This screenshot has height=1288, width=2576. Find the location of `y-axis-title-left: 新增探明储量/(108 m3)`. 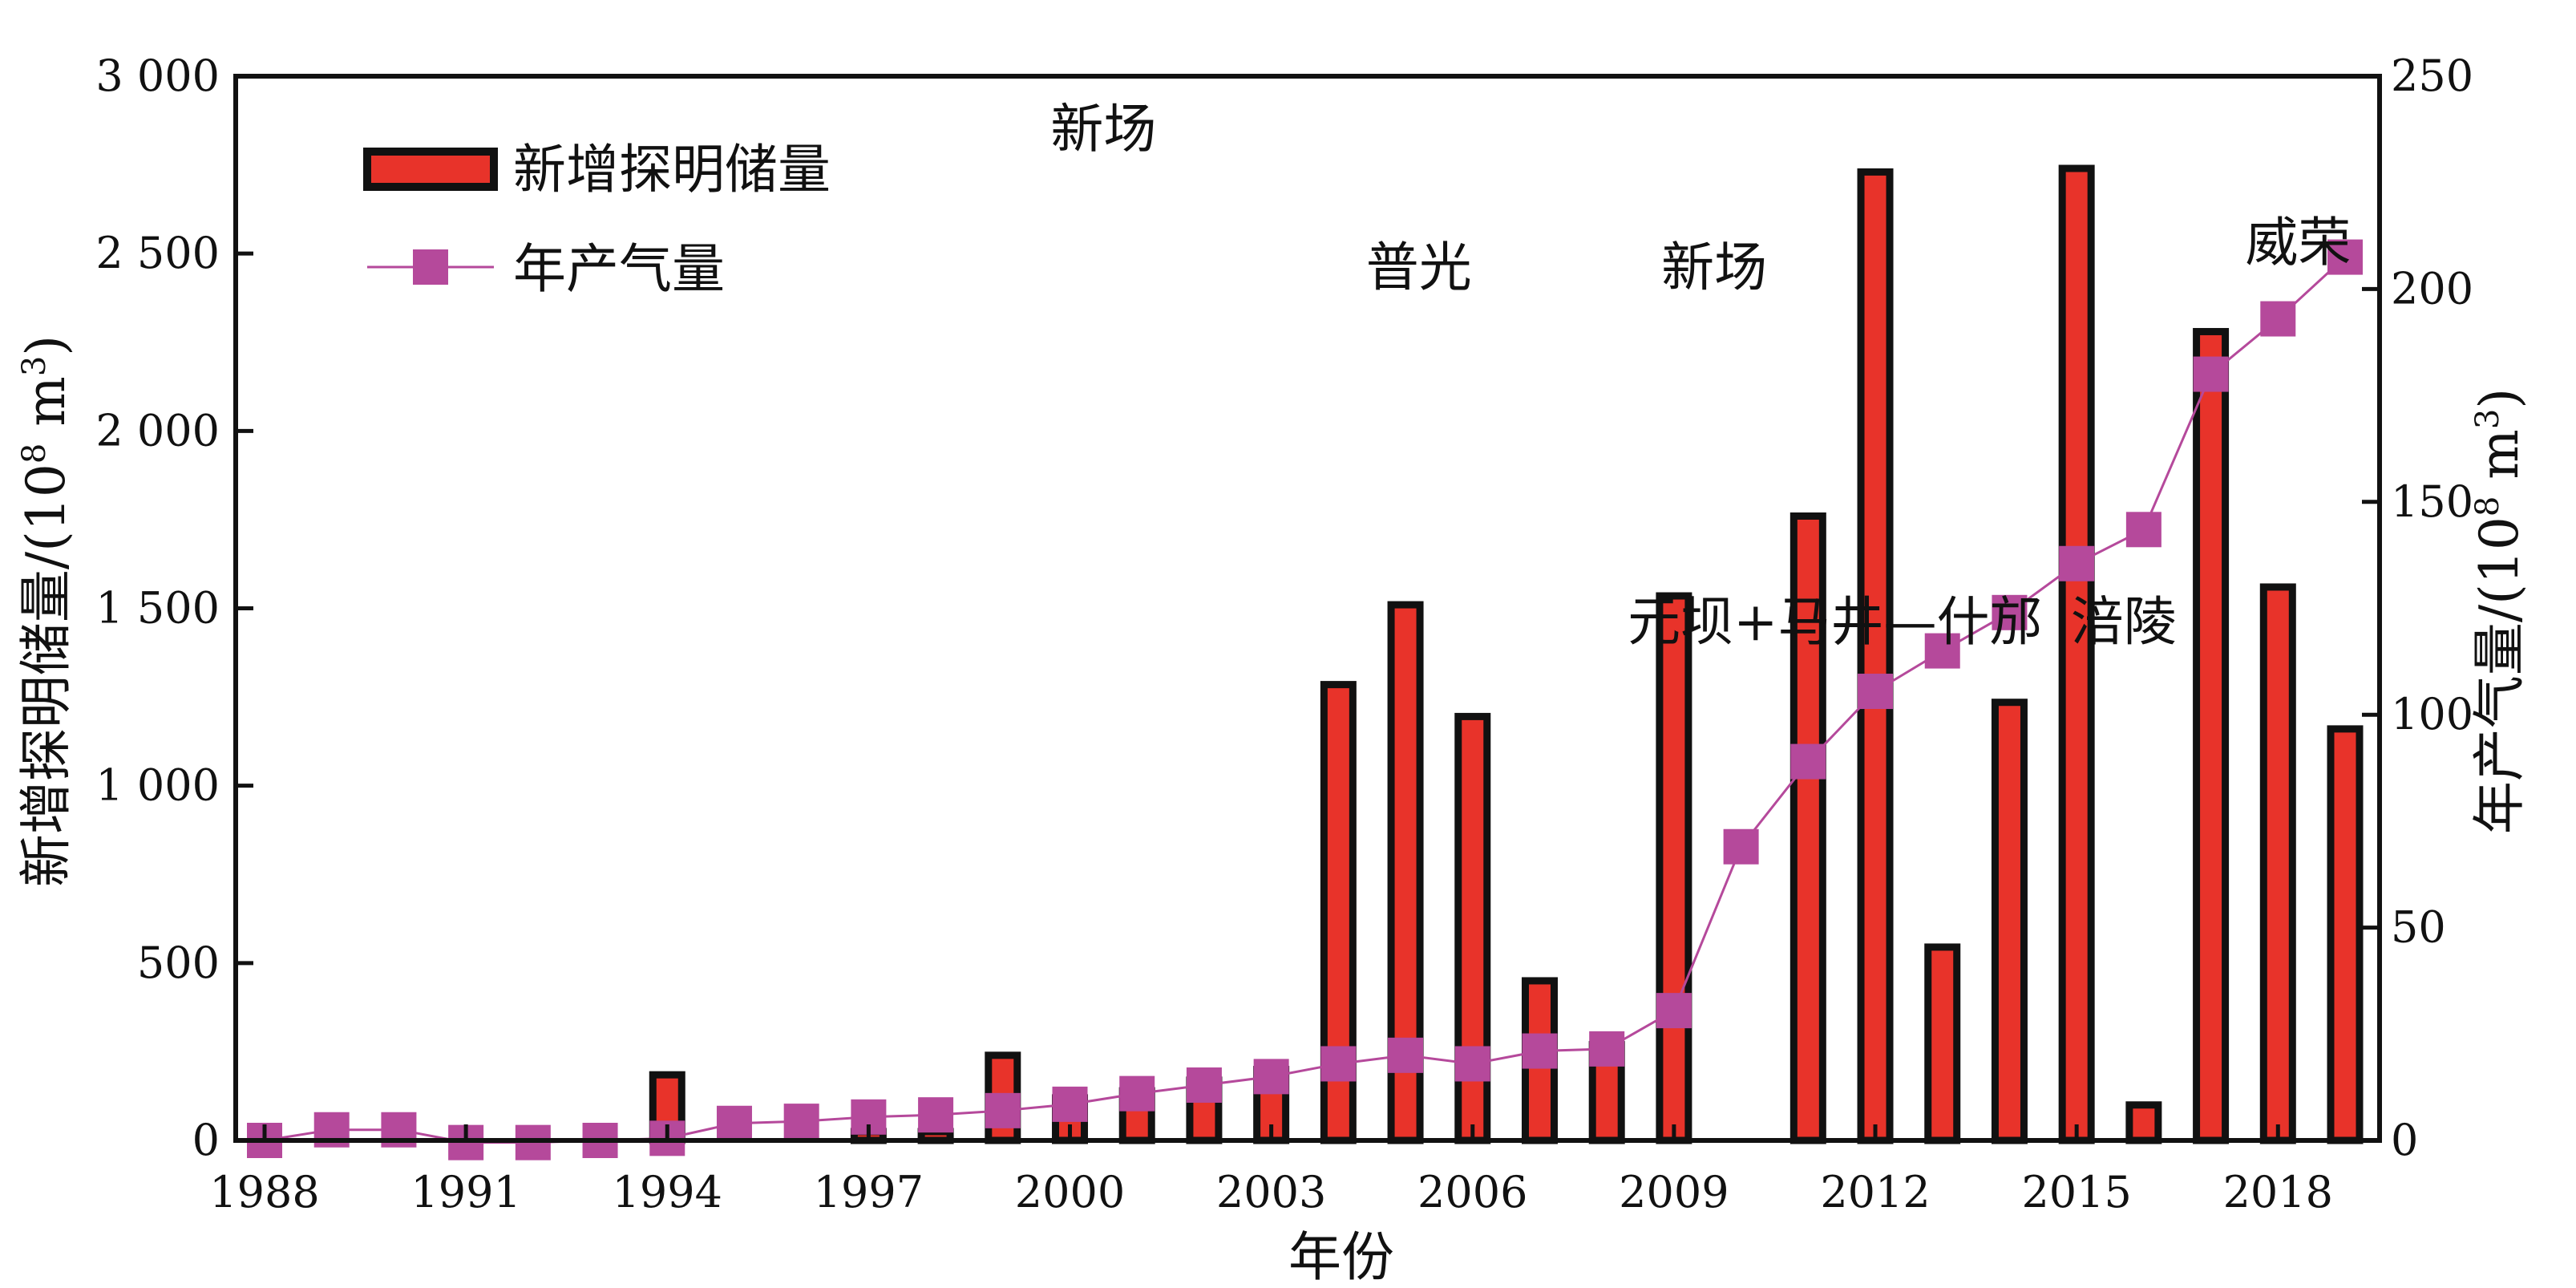

y-axis-title-left: 新增探明储量/(108 m3) is located at coordinates (46, 611).